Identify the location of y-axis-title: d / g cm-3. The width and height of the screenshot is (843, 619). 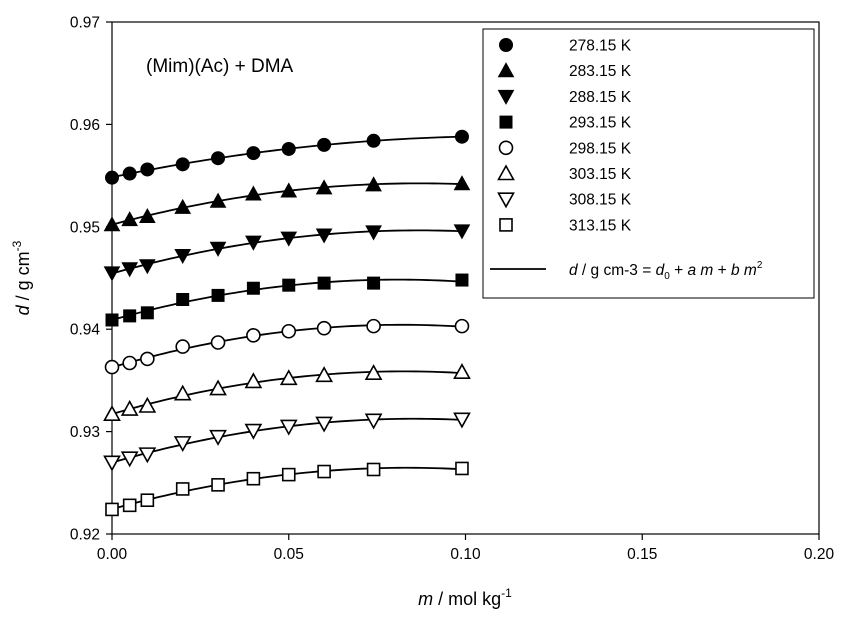
(21, 277).